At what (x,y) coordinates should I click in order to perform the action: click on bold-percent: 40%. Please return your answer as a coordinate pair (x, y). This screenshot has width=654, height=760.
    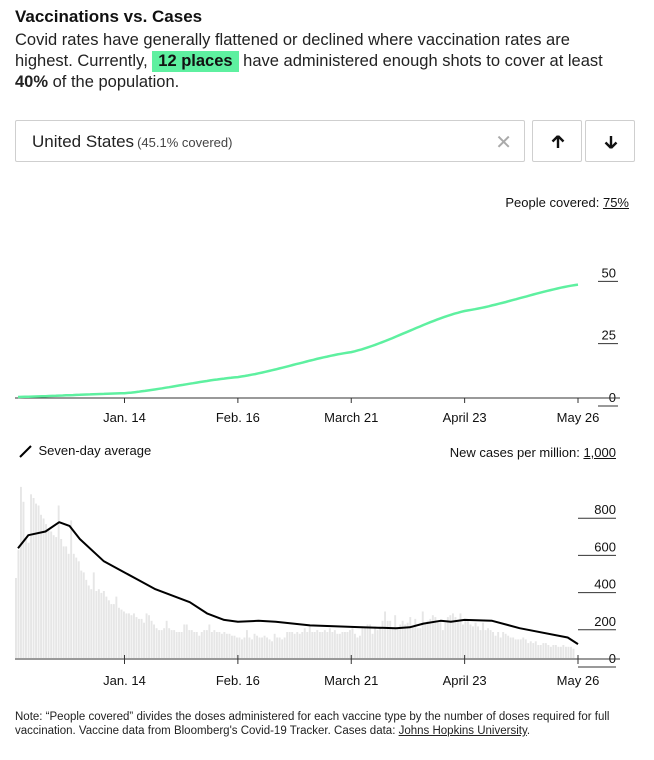
    Looking at the image, I should click on (32, 82).